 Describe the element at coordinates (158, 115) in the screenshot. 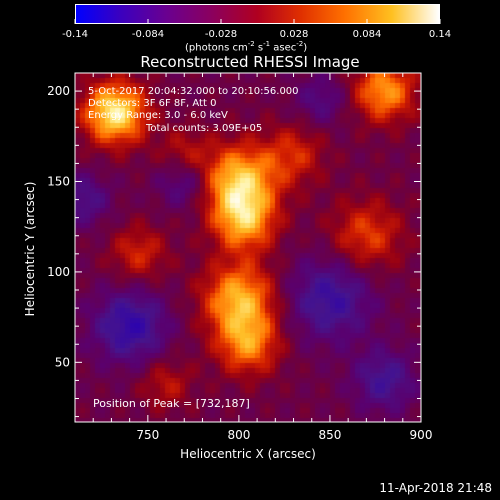

I see `annotation-energy: Energy Range: 3.0 - 6.0 keV` at that location.